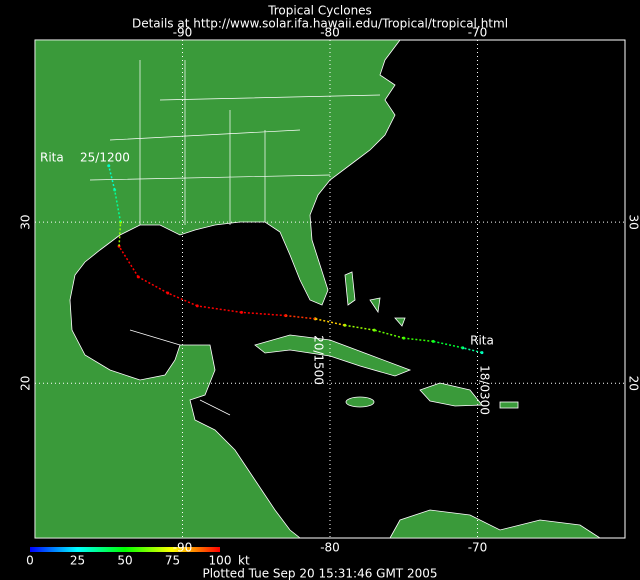 This screenshot has width=640, height=580. I want to click on cuba, so click(333, 355).